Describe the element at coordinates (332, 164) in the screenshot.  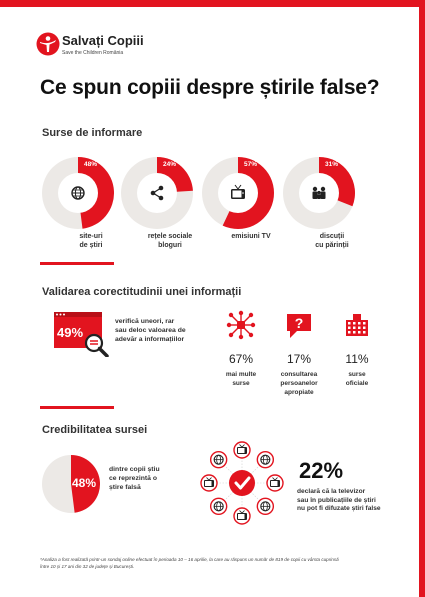
I see `sources-donut-value: 31%` at that location.